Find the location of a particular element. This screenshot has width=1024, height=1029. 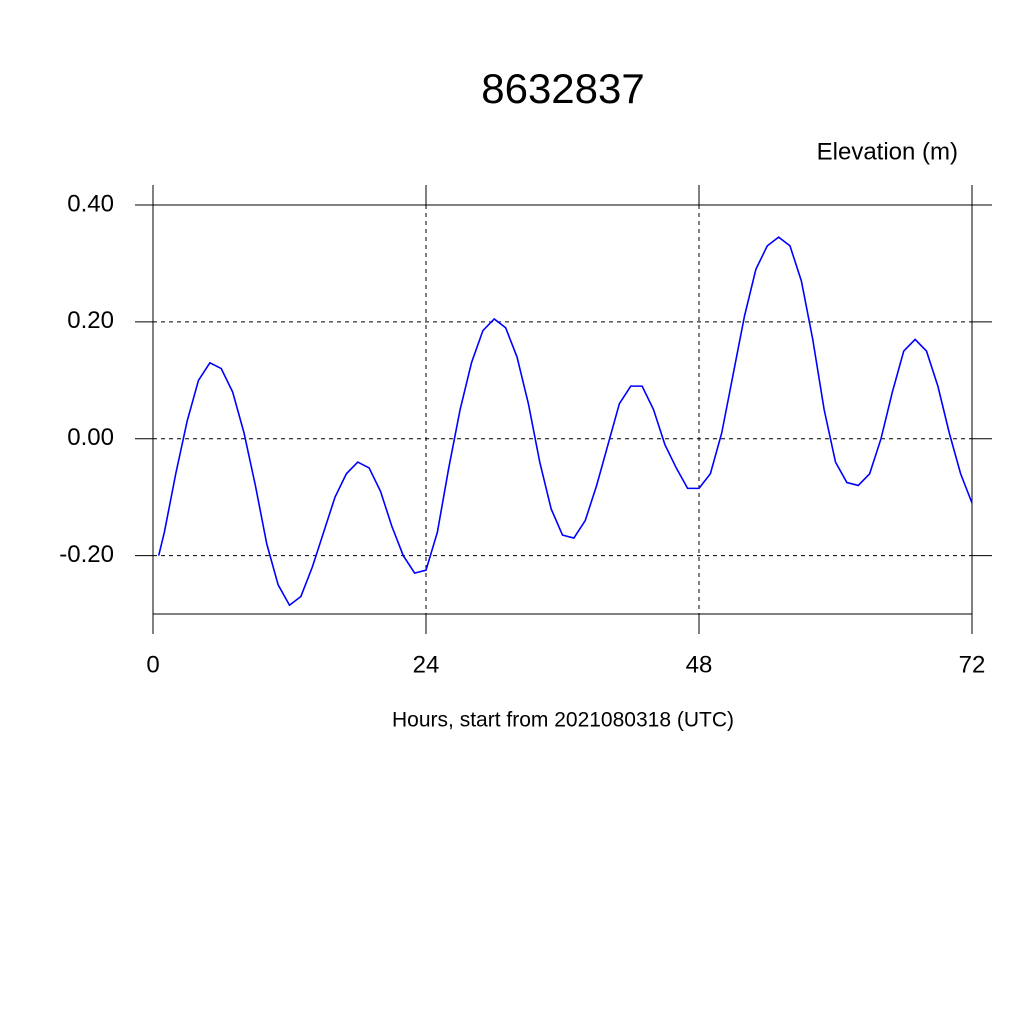

y-tick-label: 0.00 is located at coordinates (90, 437).